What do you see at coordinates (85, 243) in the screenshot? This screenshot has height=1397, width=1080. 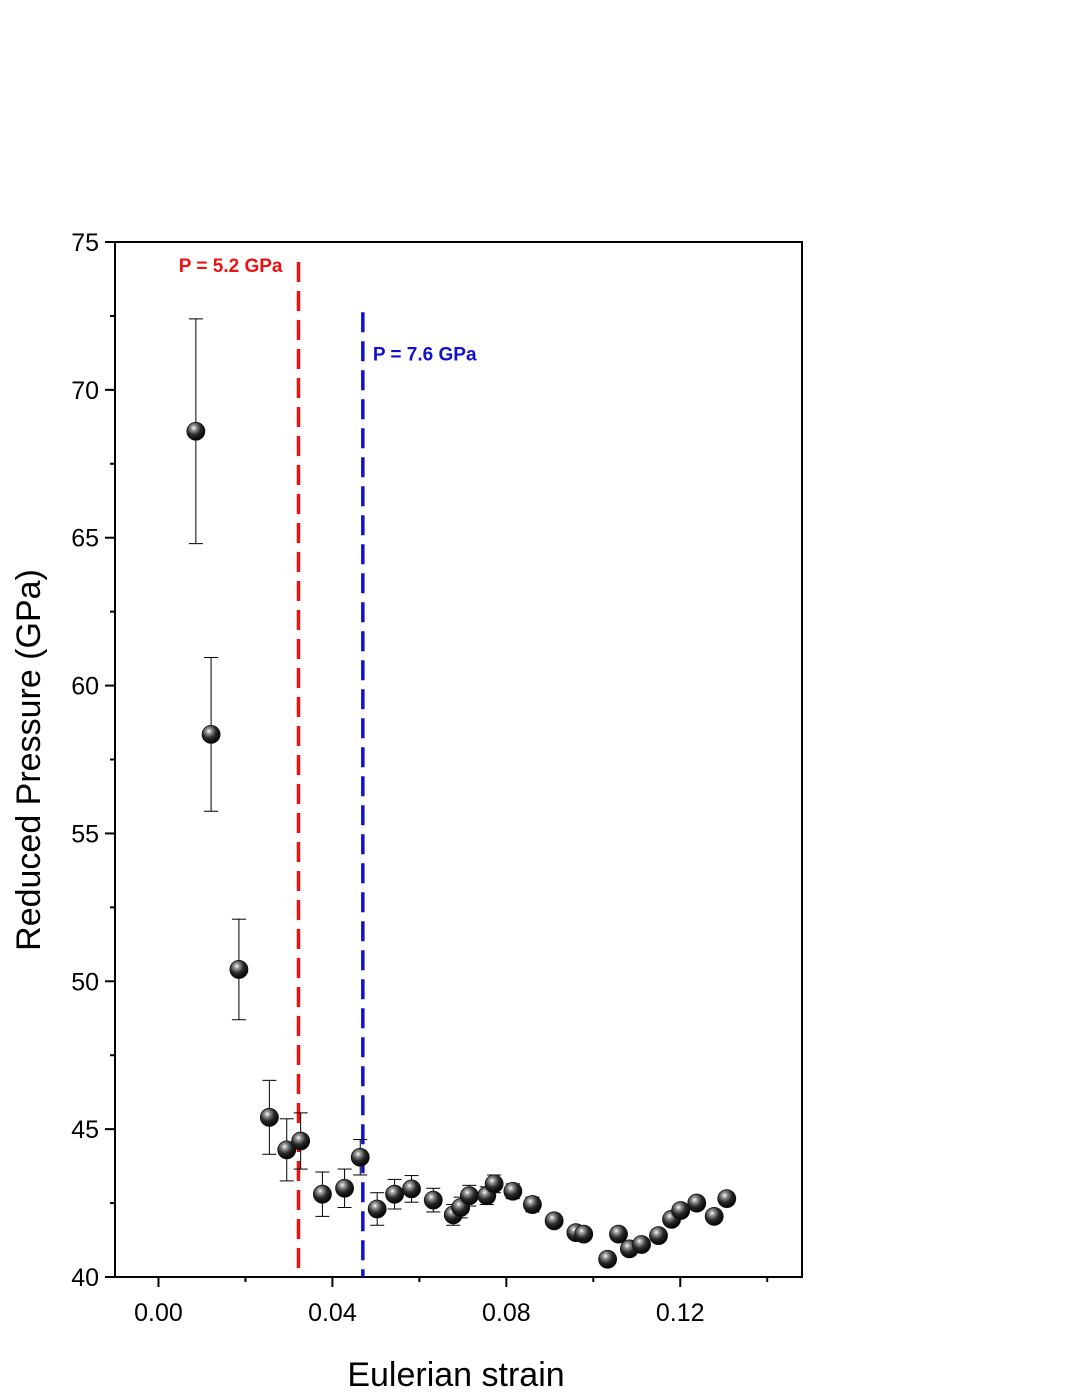 I see `y-tick-label: 75` at bounding box center [85, 243].